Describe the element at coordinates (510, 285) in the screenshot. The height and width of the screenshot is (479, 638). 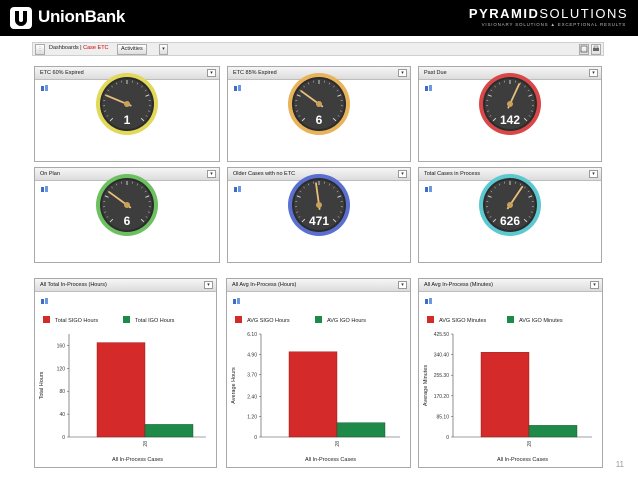
I see `panel-header: All Avg In-Process (Minutes) ▾` at that location.